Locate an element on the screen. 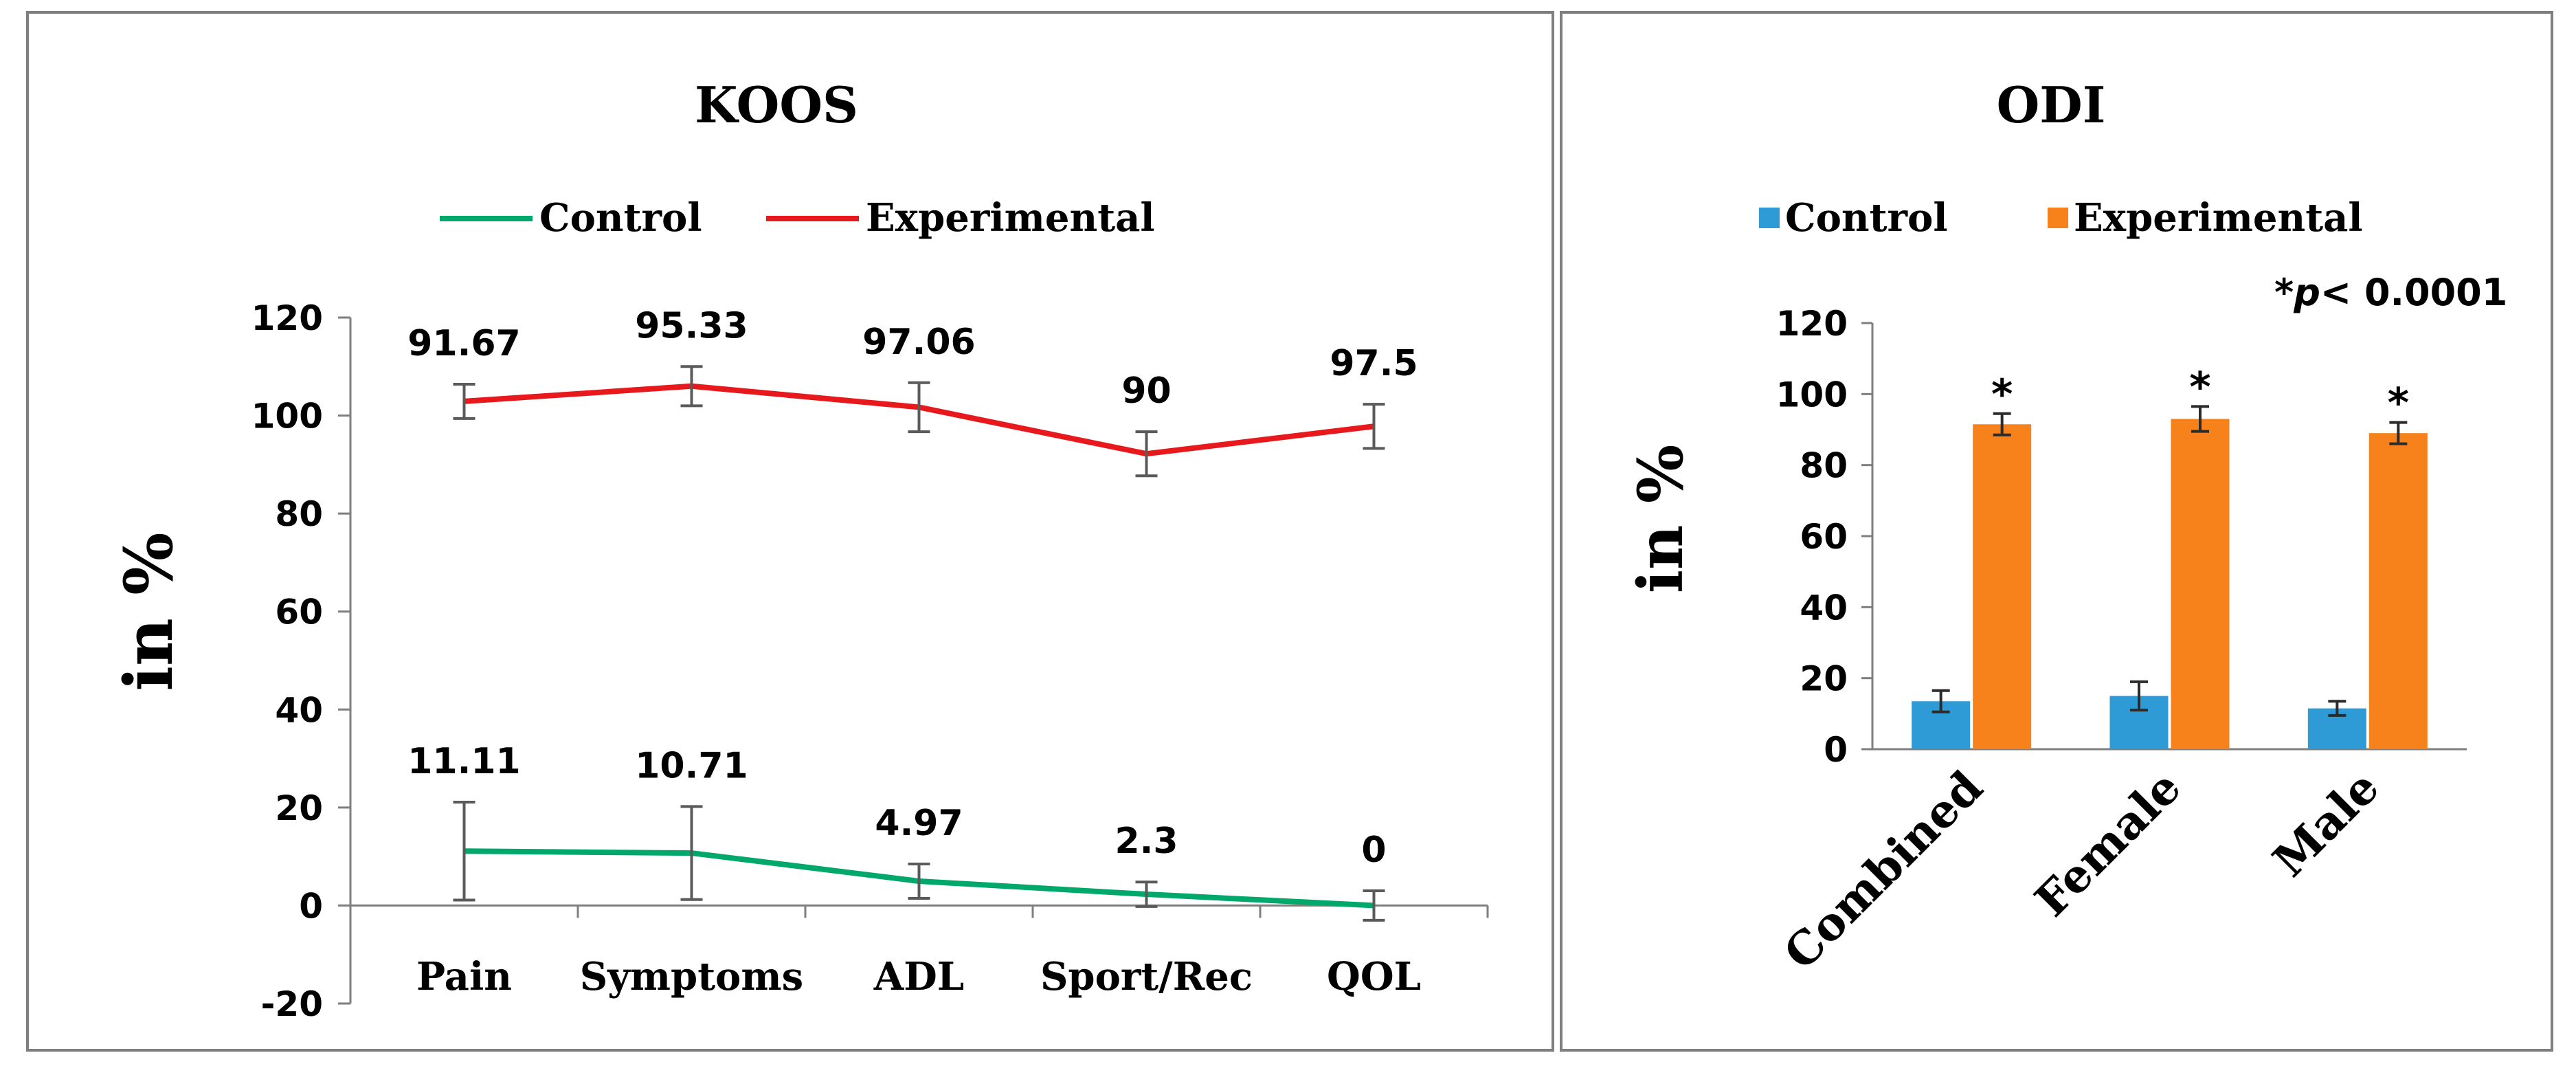 The image size is (2576, 1075). koos-x-tick-label: Sport/Rec is located at coordinates (1146, 976).